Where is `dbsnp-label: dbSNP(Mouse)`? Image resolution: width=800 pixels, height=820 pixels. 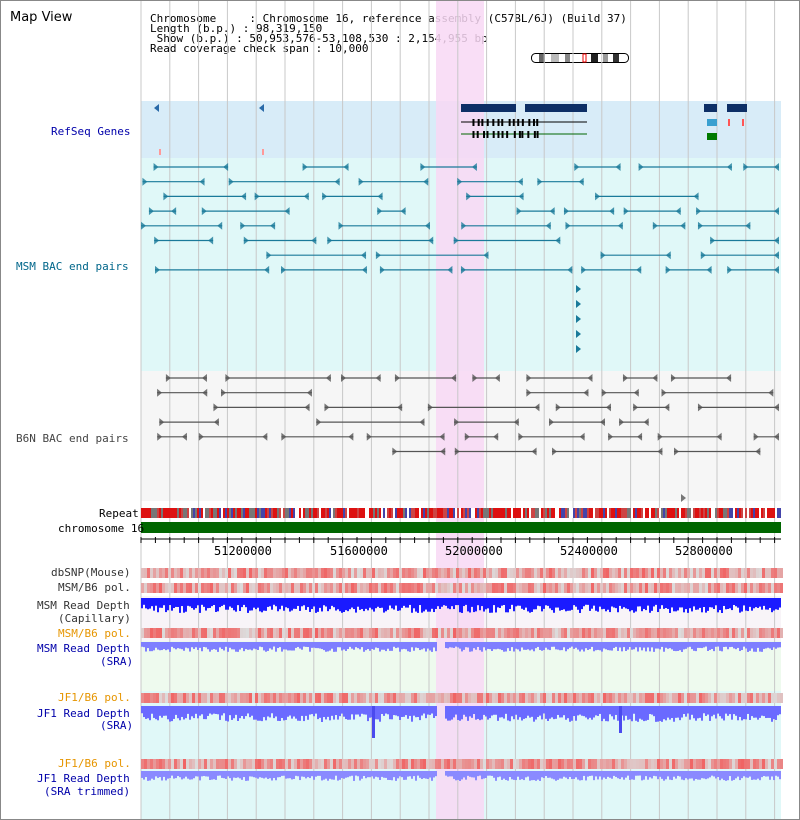
dbsnp-label: dbSNP(Mouse) is located at coordinates (91, 572).